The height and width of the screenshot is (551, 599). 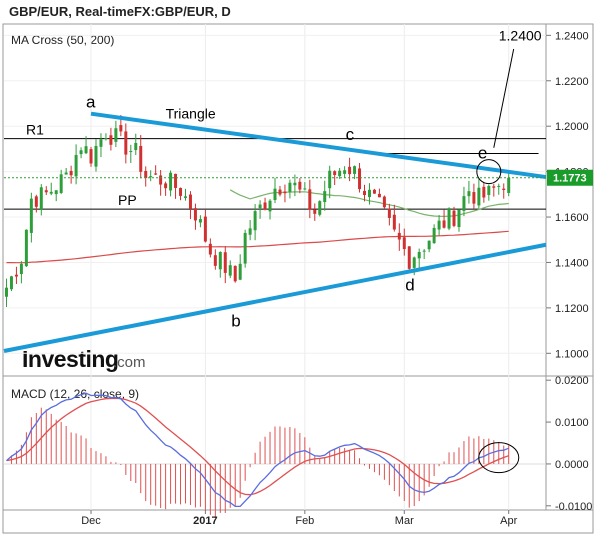 I want to click on last-price-value: 1.1773, so click(x=570, y=179).